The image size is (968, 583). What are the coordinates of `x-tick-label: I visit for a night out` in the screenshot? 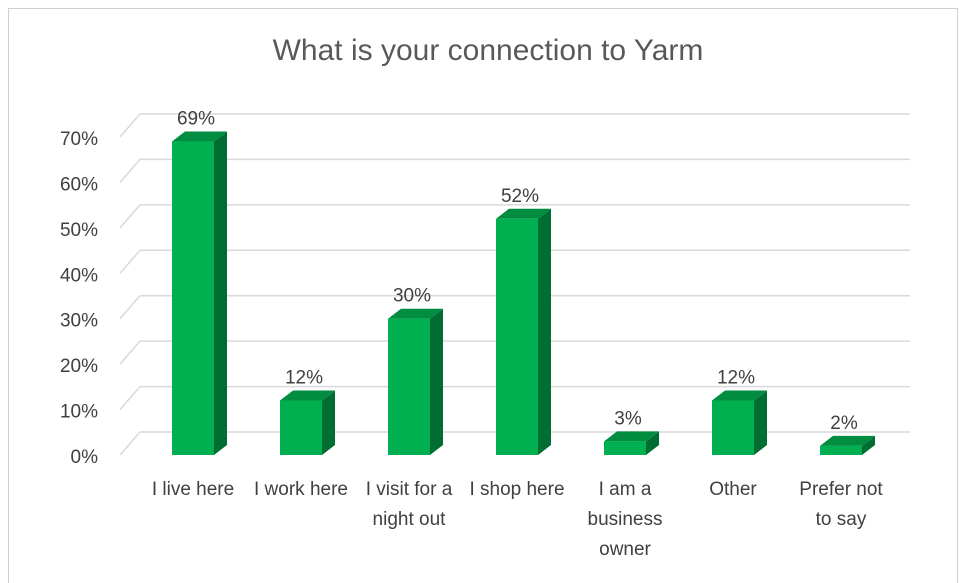 It's located at (409, 504).